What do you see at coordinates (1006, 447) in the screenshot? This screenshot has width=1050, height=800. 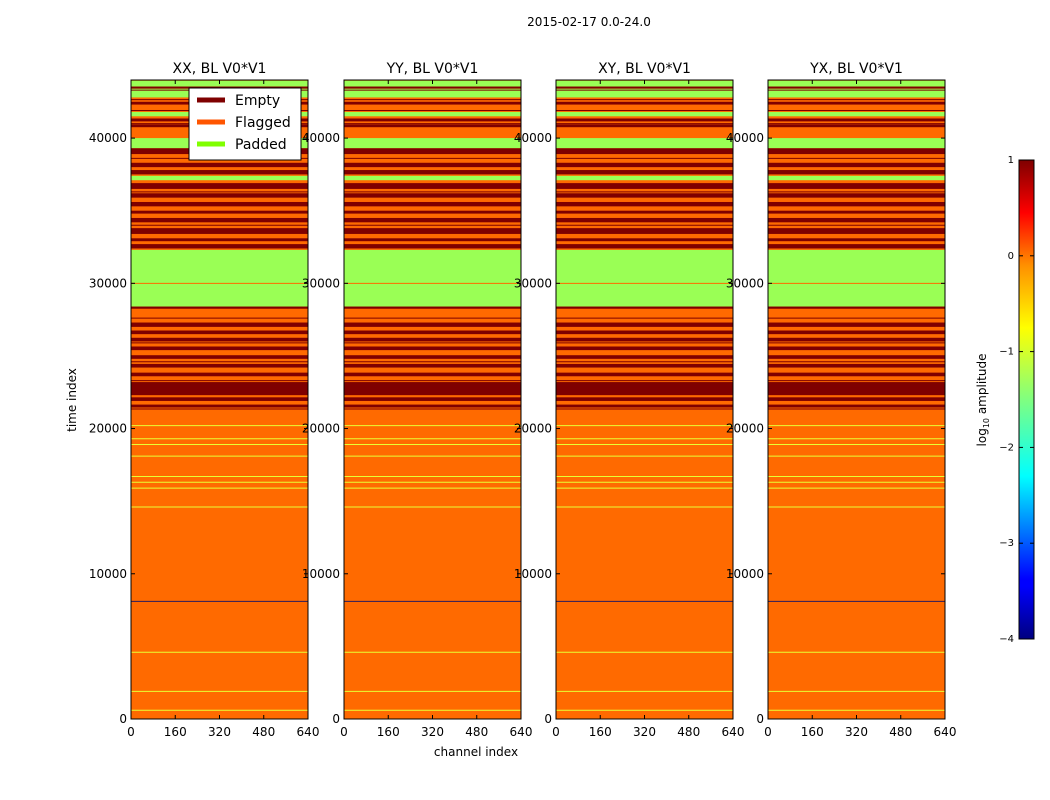 I see `colorbar-tick-label: −2` at bounding box center [1006, 447].